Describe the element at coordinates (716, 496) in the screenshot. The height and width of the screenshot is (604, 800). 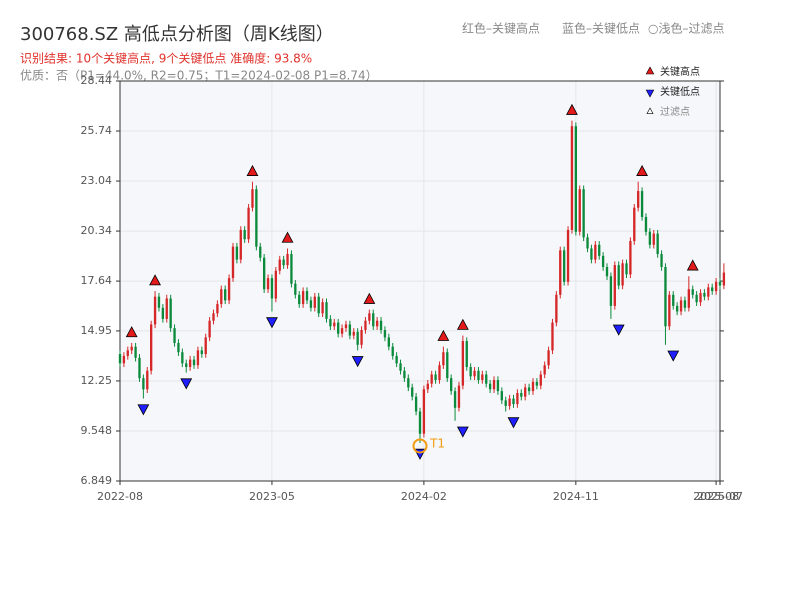
I see `x-tick-label: 2025-08` at that location.